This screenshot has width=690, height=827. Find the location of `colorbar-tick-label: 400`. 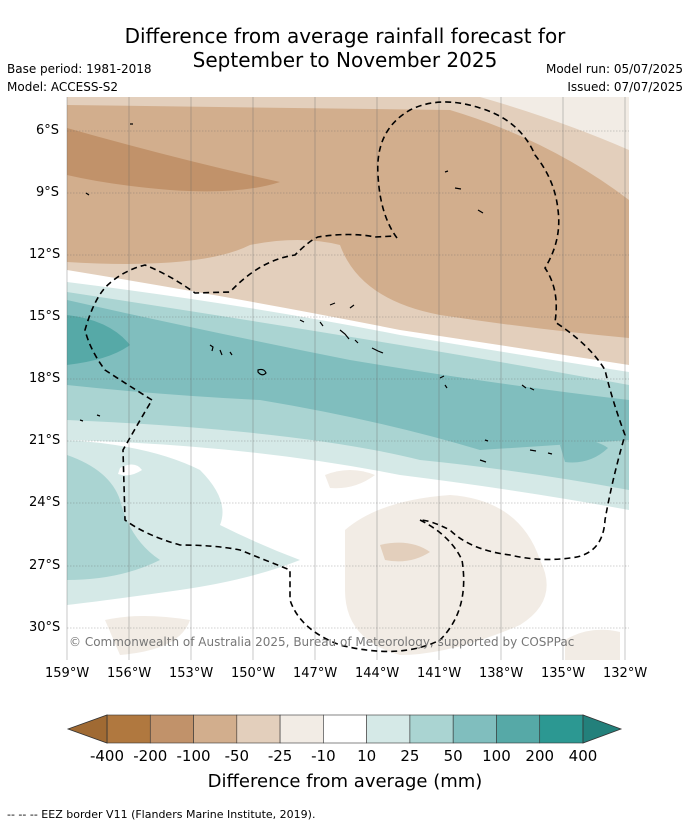

colorbar-tick-label: 400 is located at coordinates (583, 756).